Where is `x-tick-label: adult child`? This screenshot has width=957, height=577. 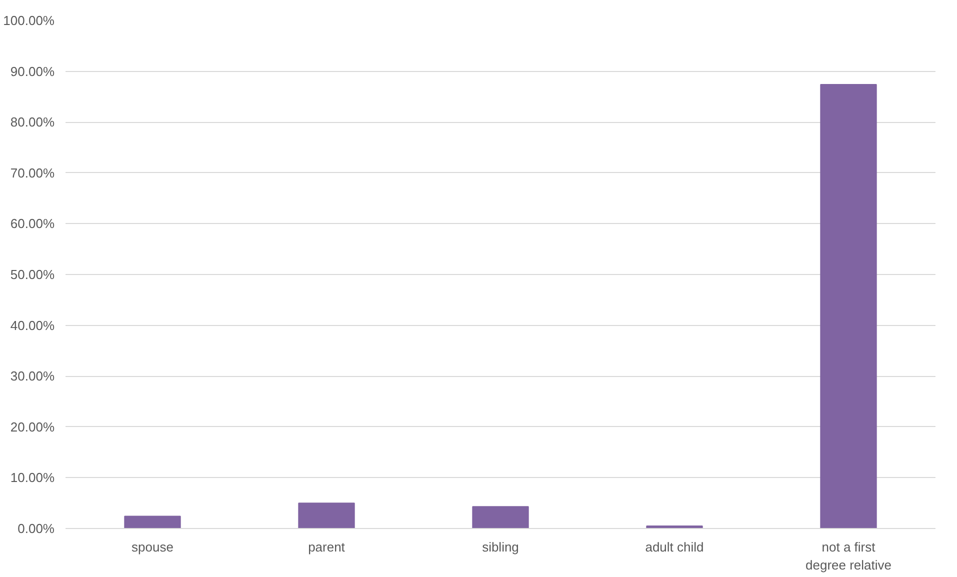 x-tick-label: adult child is located at coordinates (674, 547).